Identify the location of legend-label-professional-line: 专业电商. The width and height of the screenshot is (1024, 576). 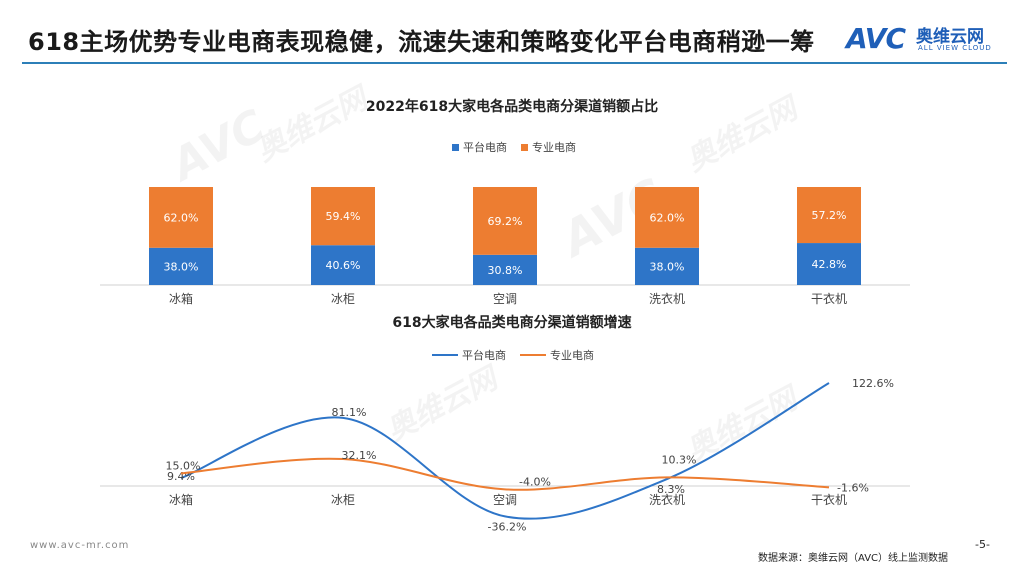
(572, 355).